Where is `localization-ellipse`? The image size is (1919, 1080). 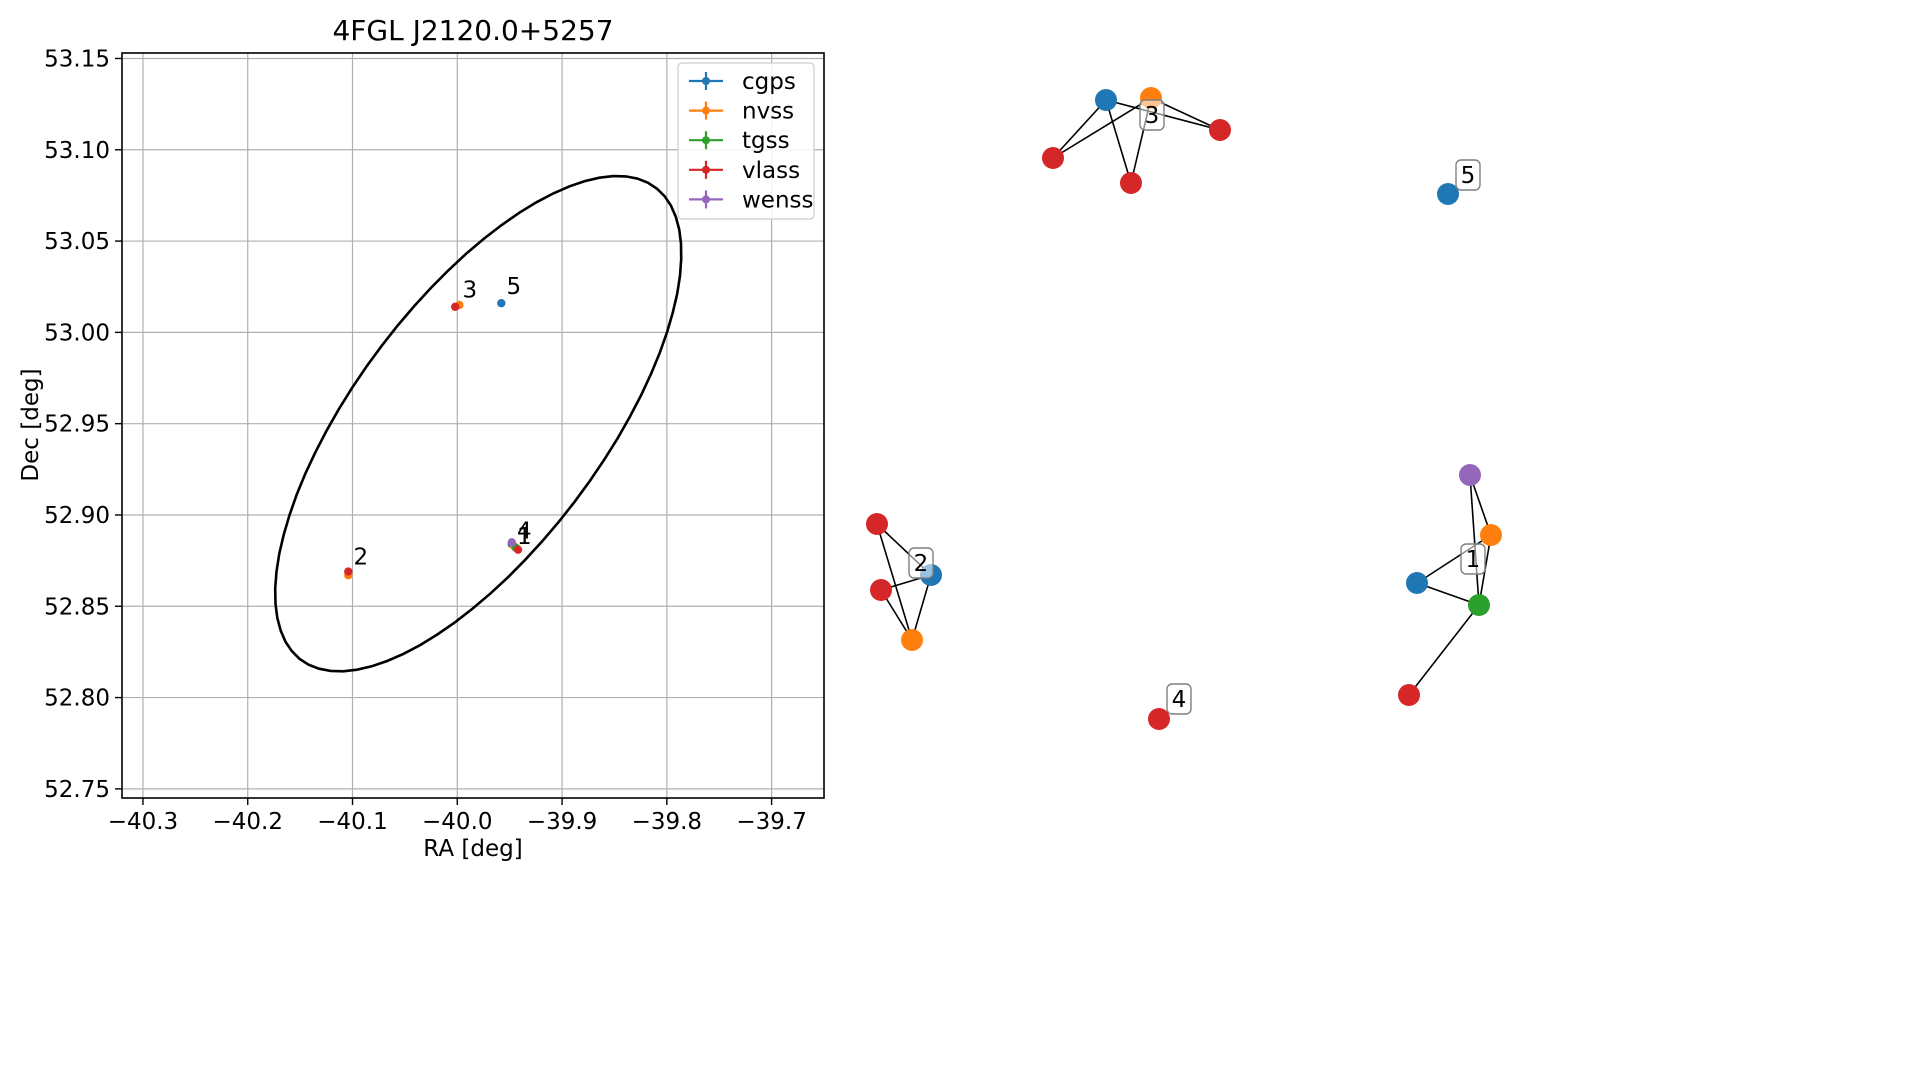 localization-ellipse is located at coordinates (478, 423).